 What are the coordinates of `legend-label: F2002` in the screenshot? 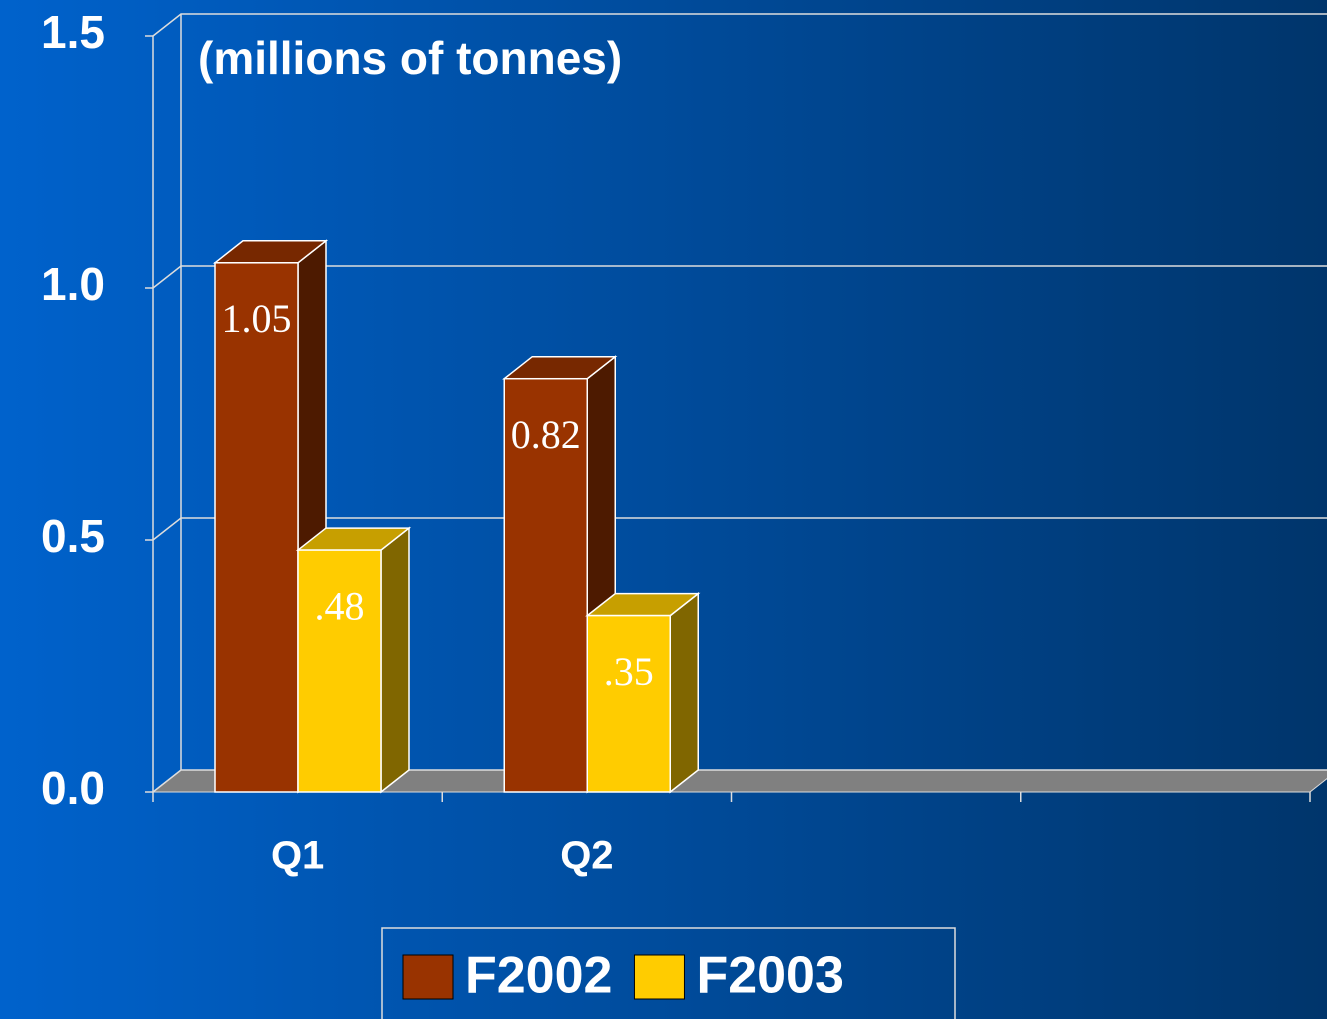 It's located at (538, 976).